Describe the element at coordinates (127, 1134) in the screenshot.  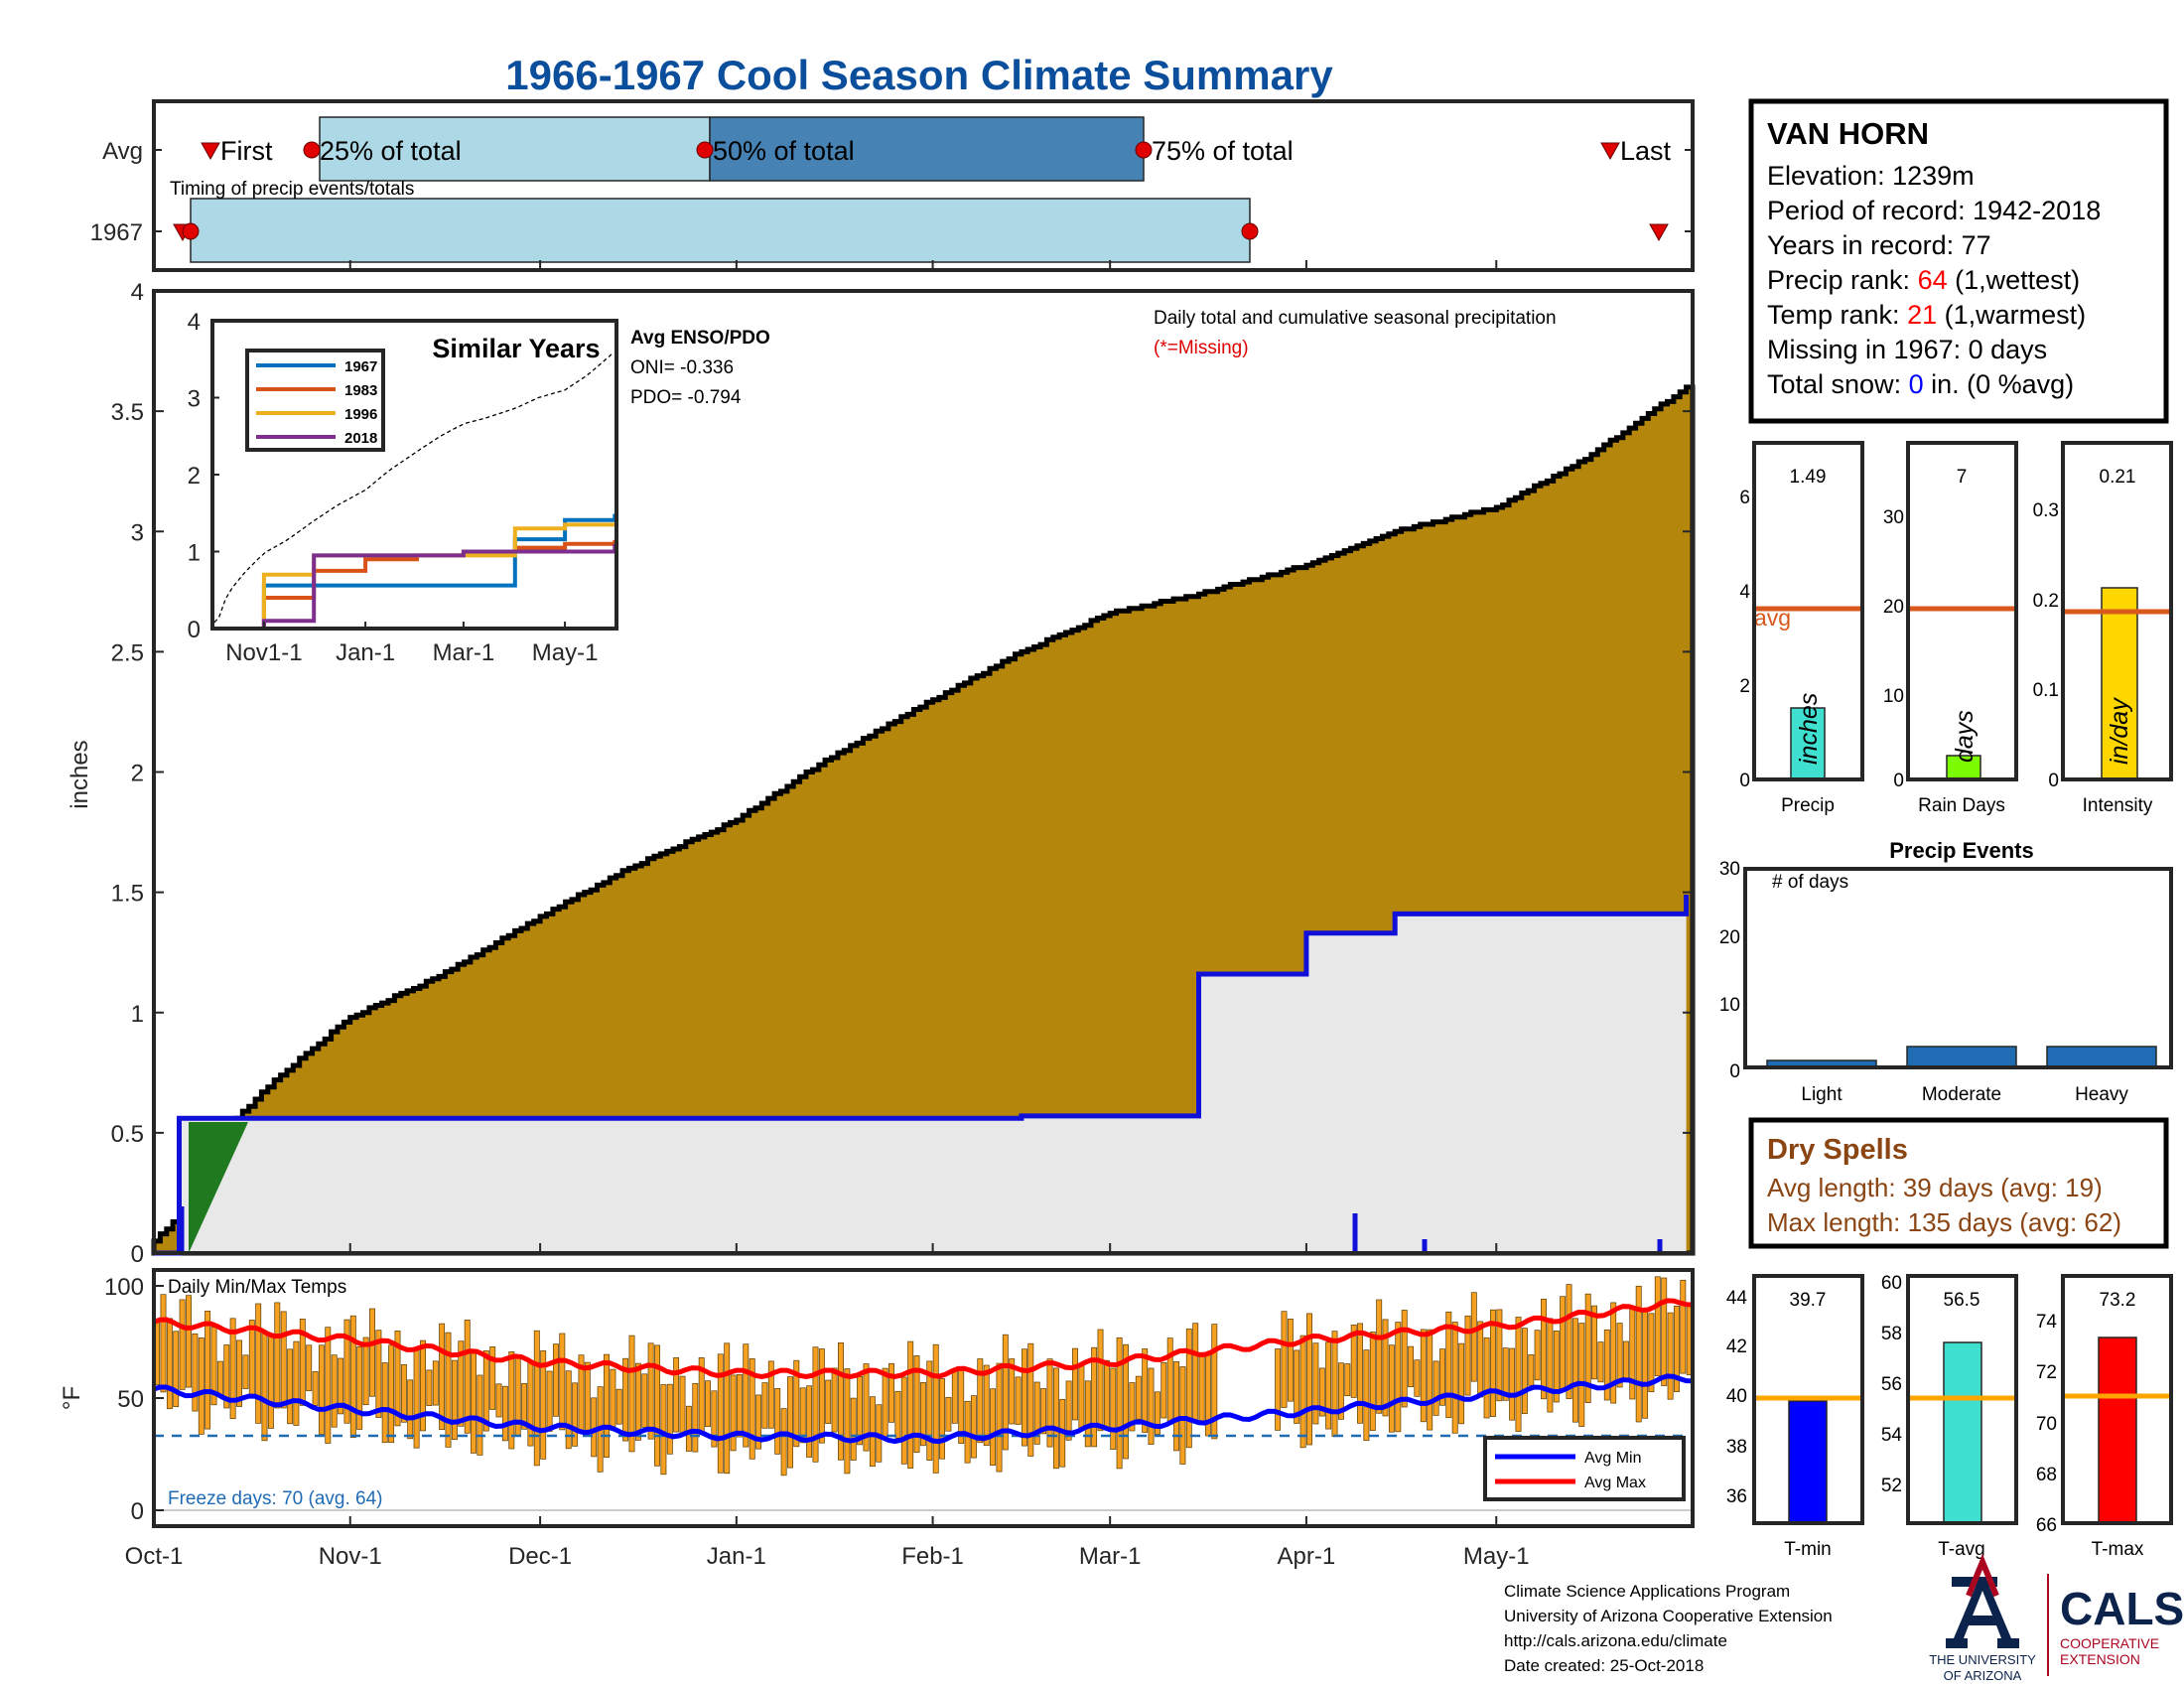
I see `main-ytick-label: 0.5` at that location.